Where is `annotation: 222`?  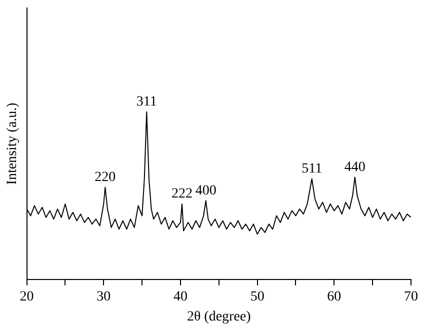
annotation: 222 is located at coordinates (182, 194).